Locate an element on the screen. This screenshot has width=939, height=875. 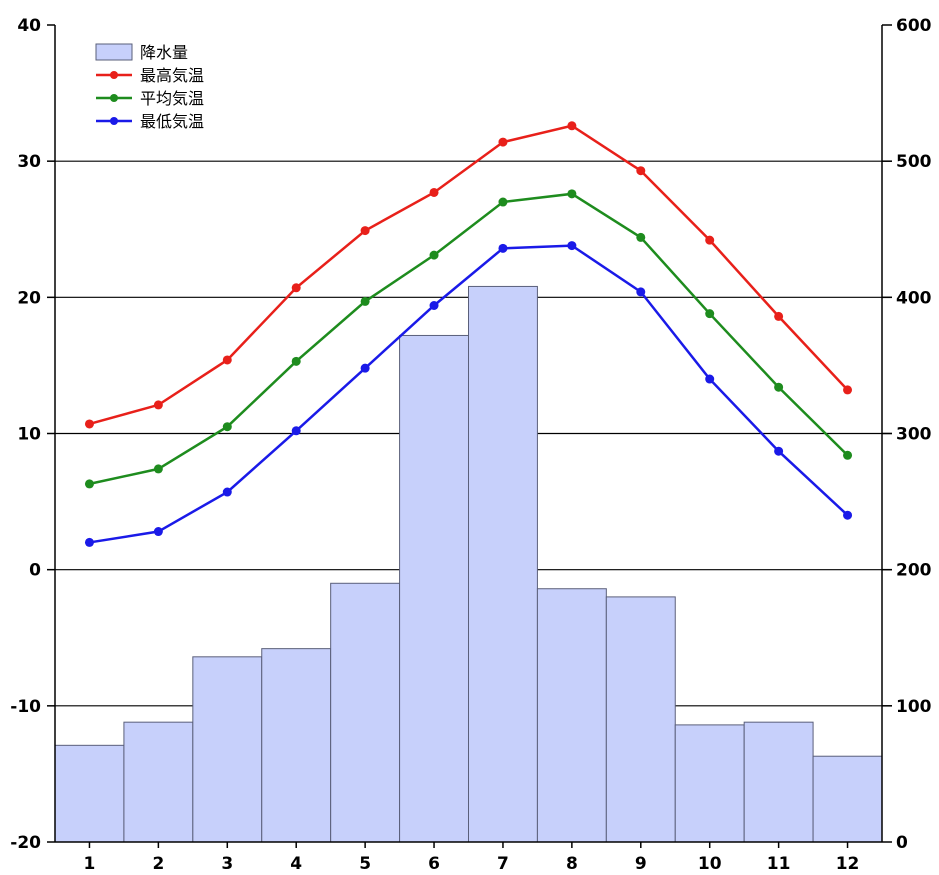
right-tick-label: 100 is located at coordinates (914, 707).